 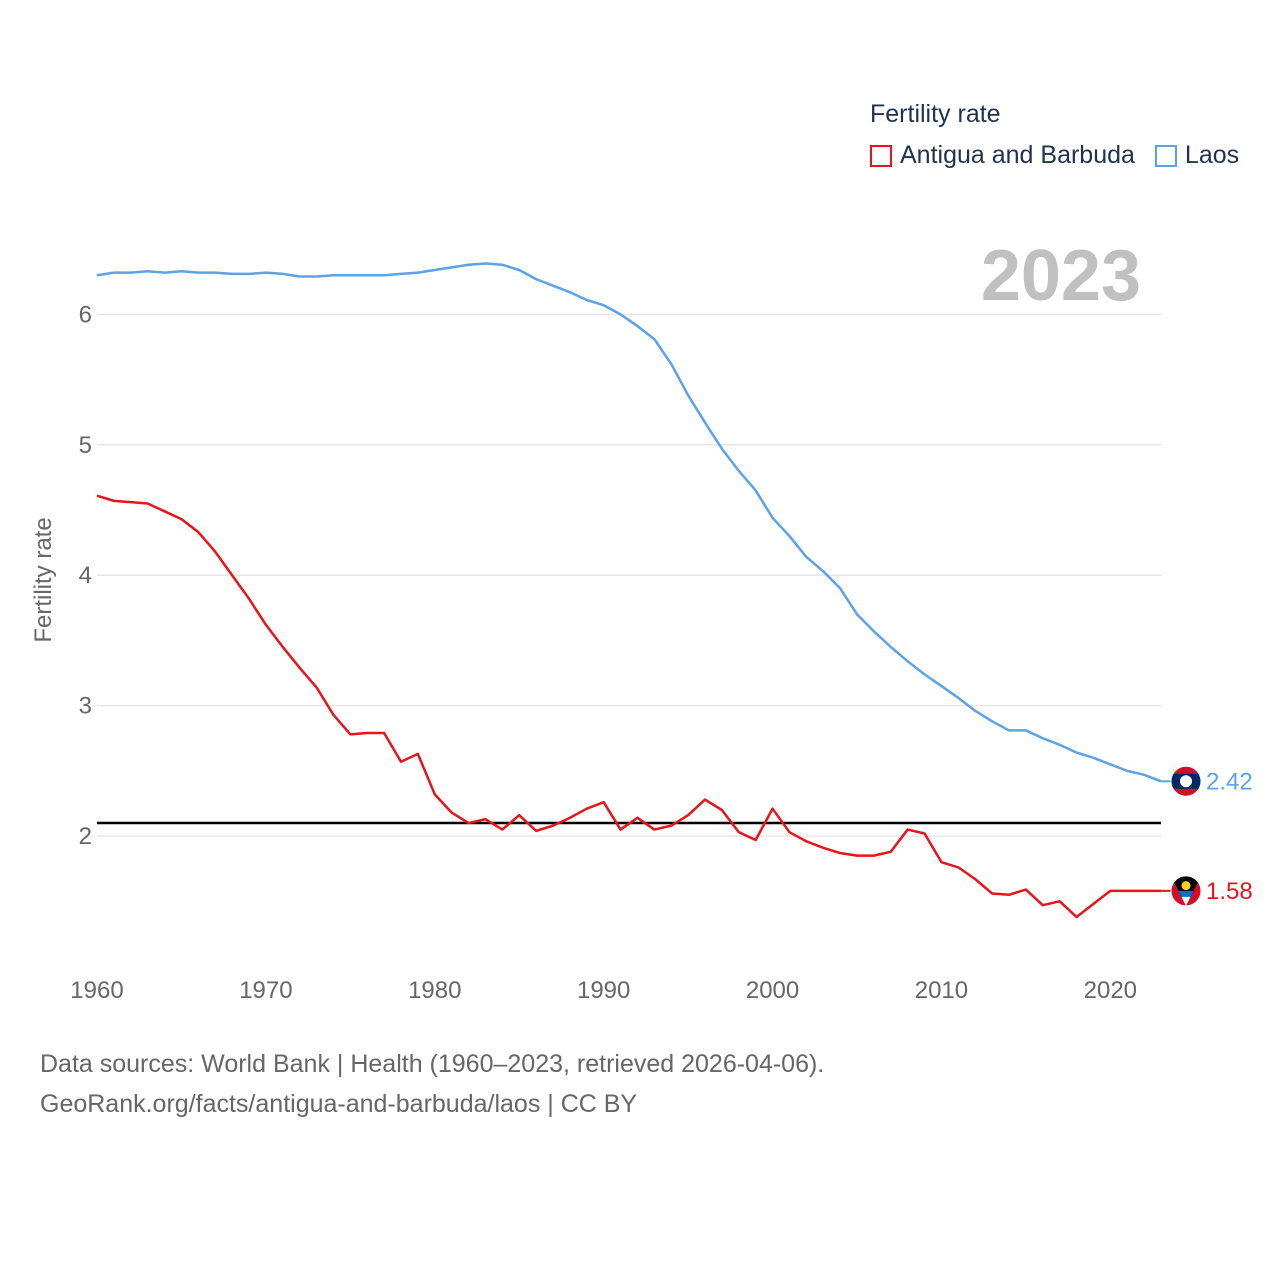 I want to click on y-tick-label: 2, so click(x=85, y=836).